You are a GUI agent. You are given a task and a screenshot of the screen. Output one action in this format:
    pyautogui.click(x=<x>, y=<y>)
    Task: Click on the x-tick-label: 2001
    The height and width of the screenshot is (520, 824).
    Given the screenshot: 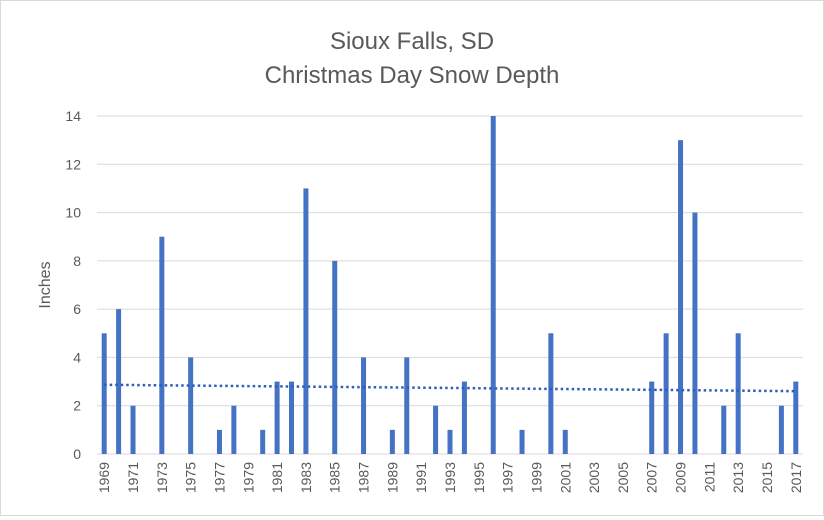 What is the action you would take?
    pyautogui.click(x=565, y=477)
    